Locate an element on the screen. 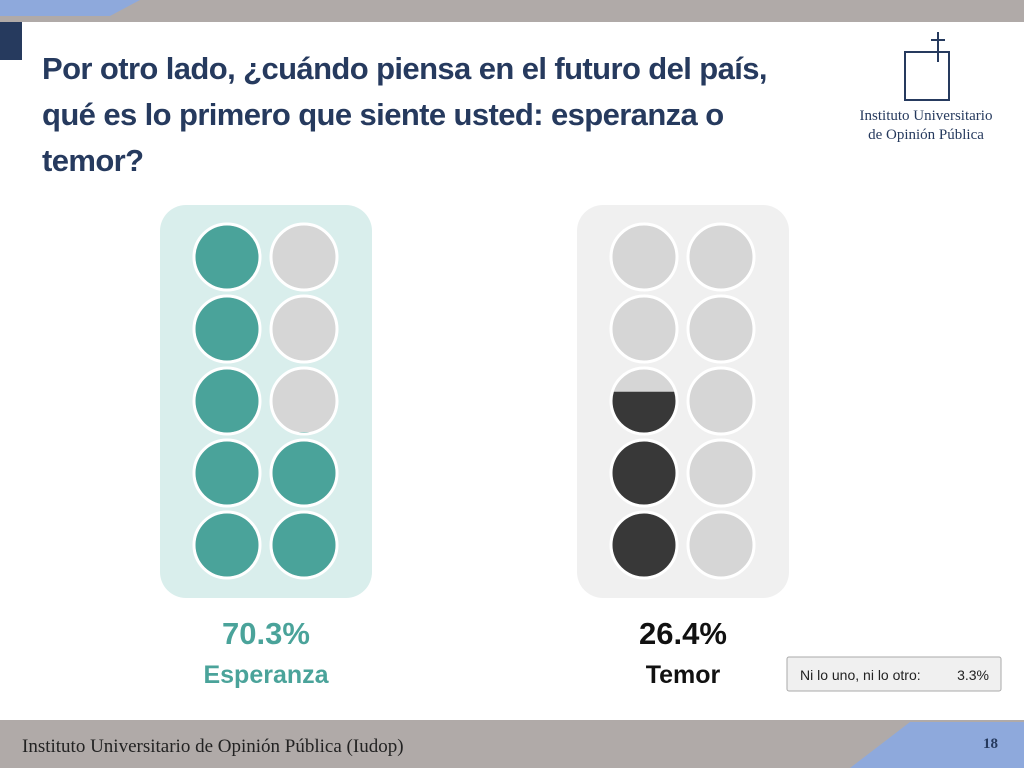 This screenshot has height=768, width=1024. value-label: 26.4% is located at coordinates (683, 633).